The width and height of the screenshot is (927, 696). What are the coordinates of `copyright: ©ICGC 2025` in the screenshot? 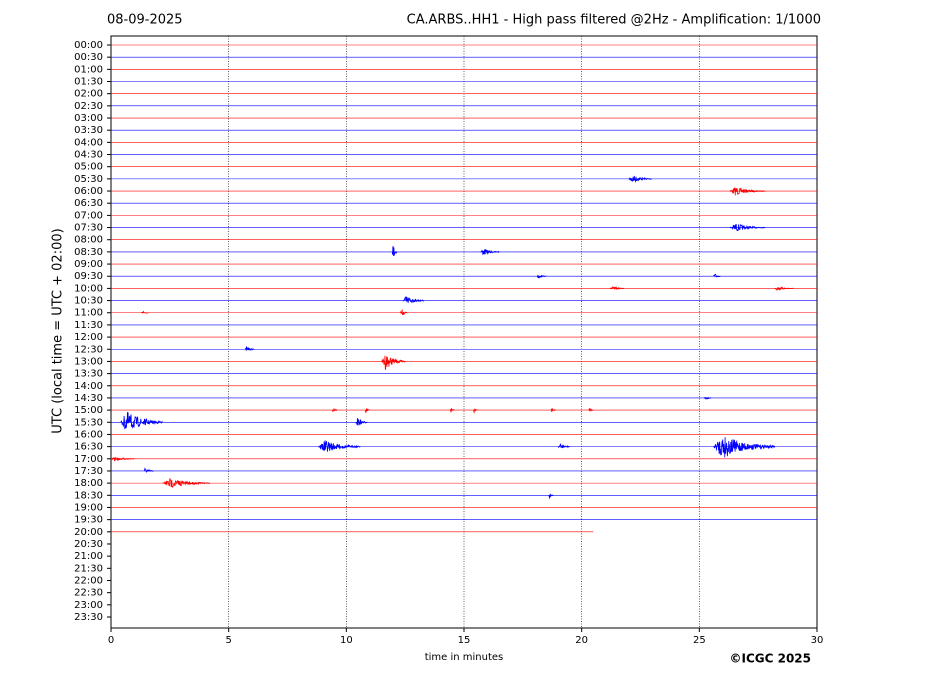 It's located at (770, 659).